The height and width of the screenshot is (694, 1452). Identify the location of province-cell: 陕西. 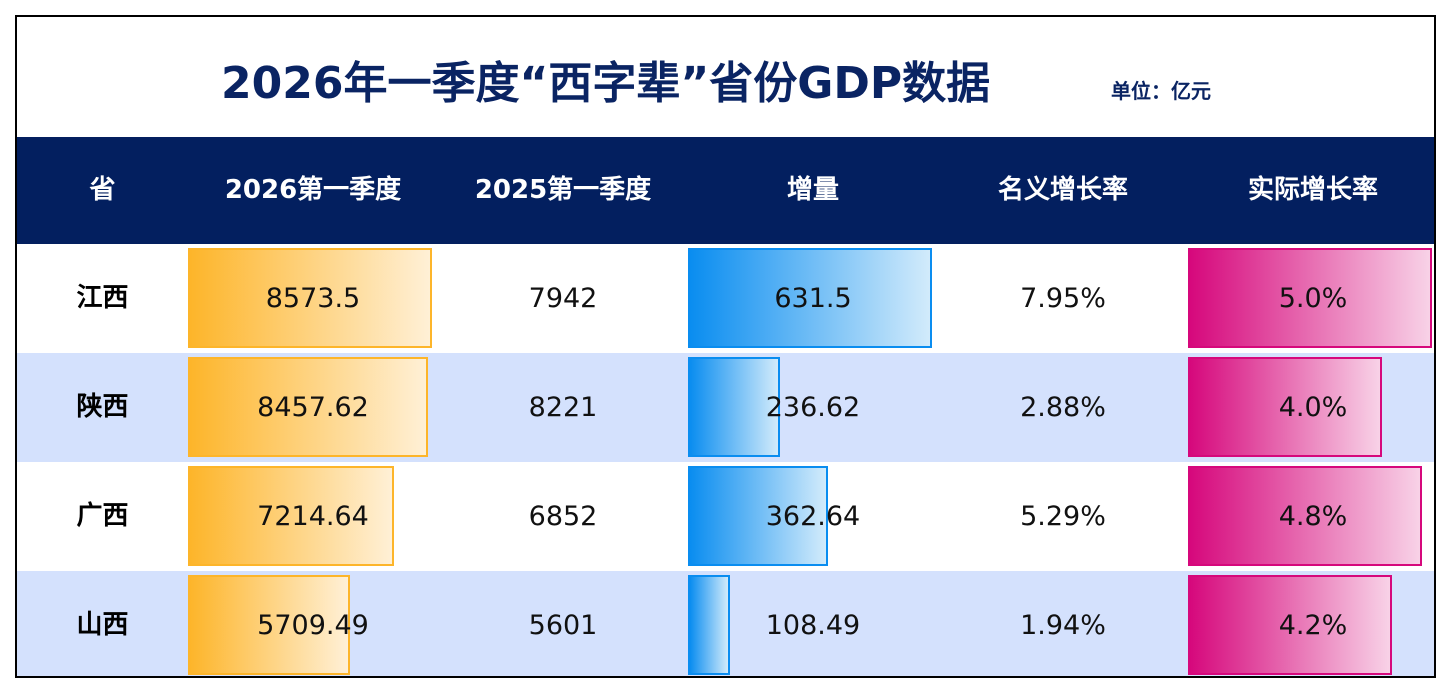
(102, 407).